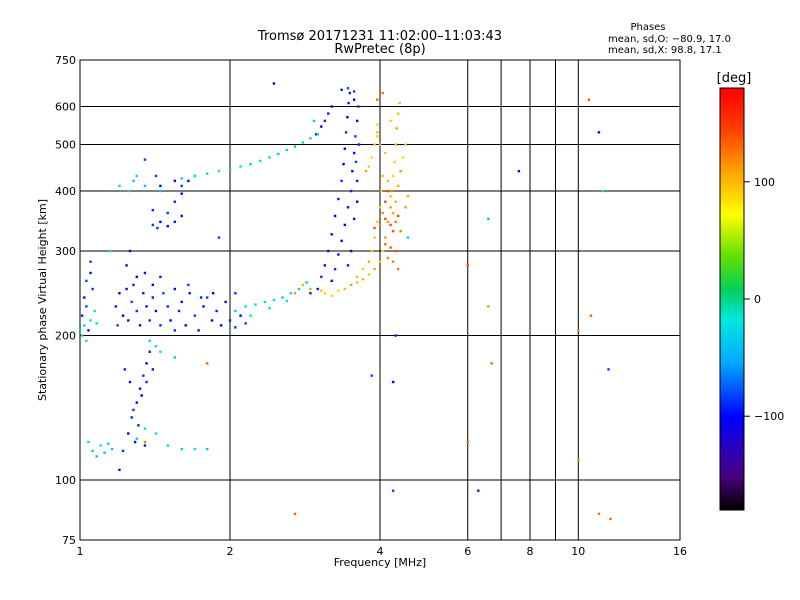 This screenshot has width=800, height=600. Describe the element at coordinates (680, 551) in the screenshot. I see `x-tick-label: 16` at that location.